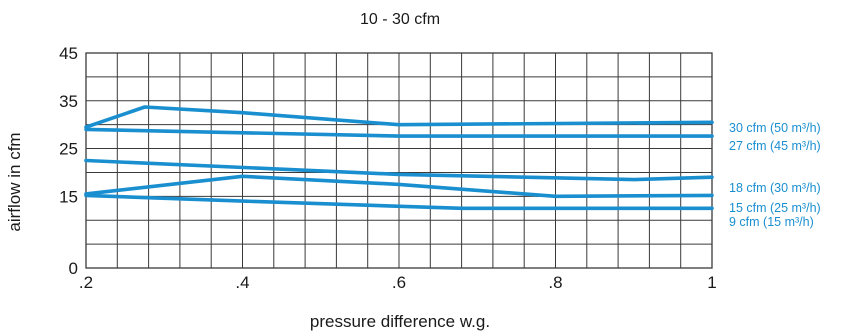  Describe the element at coordinates (14, 181) in the screenshot. I see `y-axis-label: airflow in cfm` at that location.